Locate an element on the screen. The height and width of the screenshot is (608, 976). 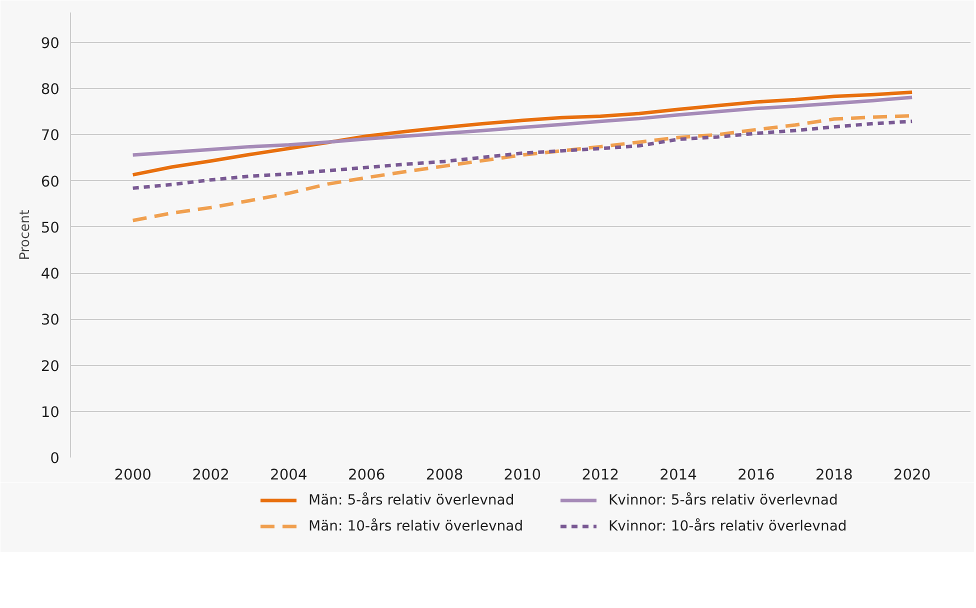
y-tick-label: 90 is located at coordinates (50, 43).